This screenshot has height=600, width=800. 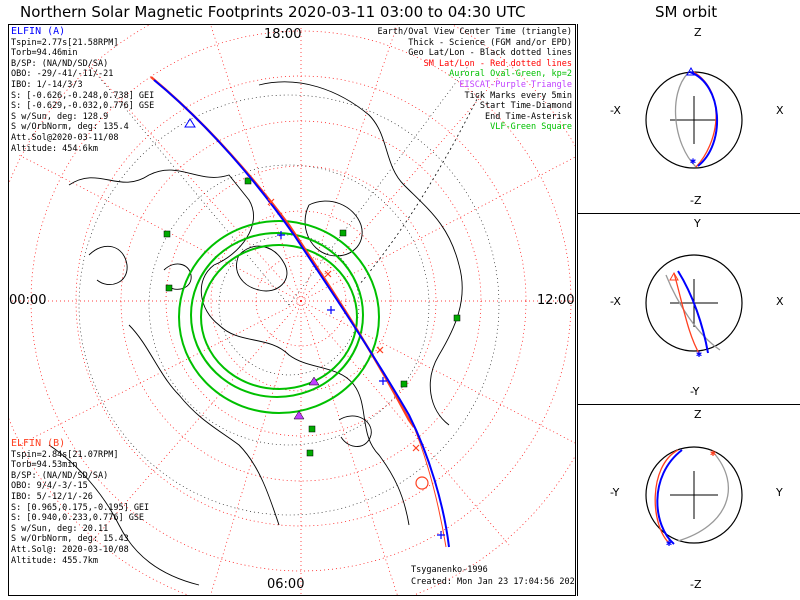 What do you see at coordinates (65, 137) in the screenshot?
I see `elfin-a-line: Att.Sol@2020-03-11/08` at bounding box center [65, 137].